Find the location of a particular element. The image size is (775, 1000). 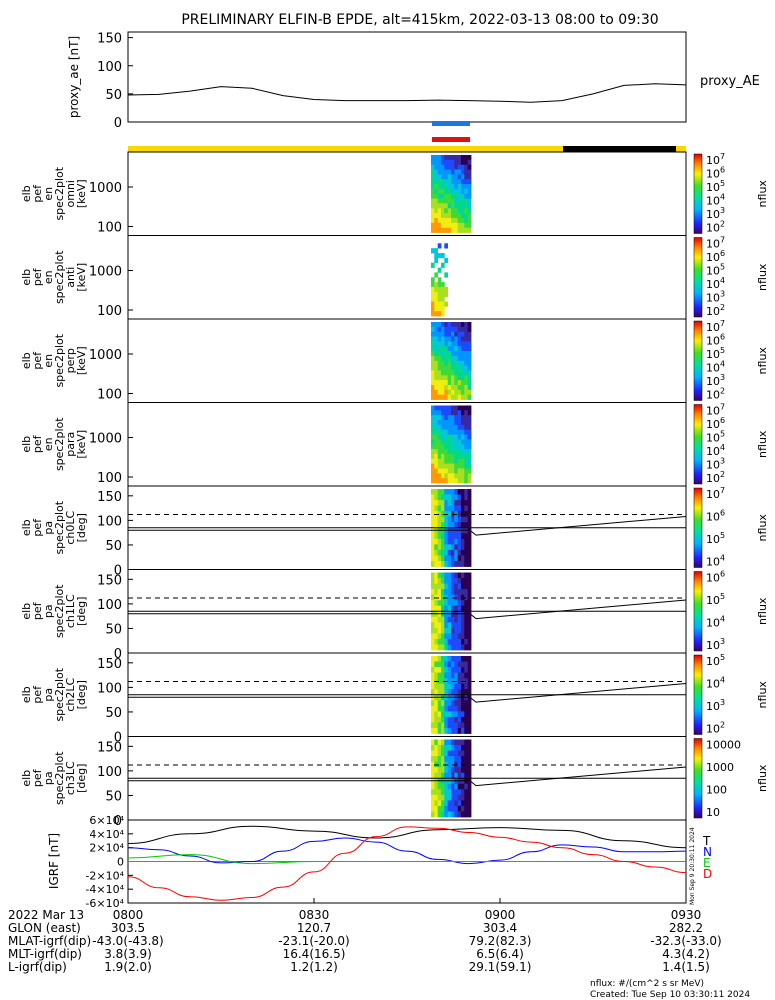

field-line-angle is located at coordinates (407, 525).